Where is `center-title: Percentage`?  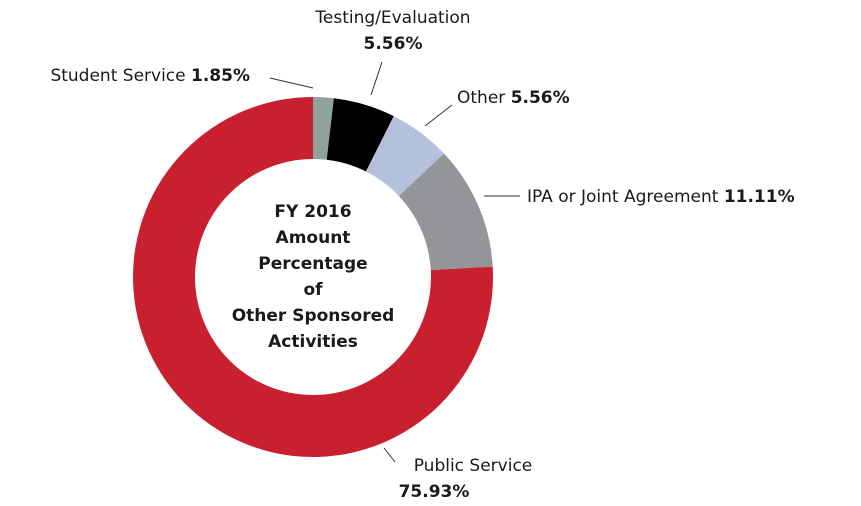
center-title: Percentage is located at coordinates (312, 264).